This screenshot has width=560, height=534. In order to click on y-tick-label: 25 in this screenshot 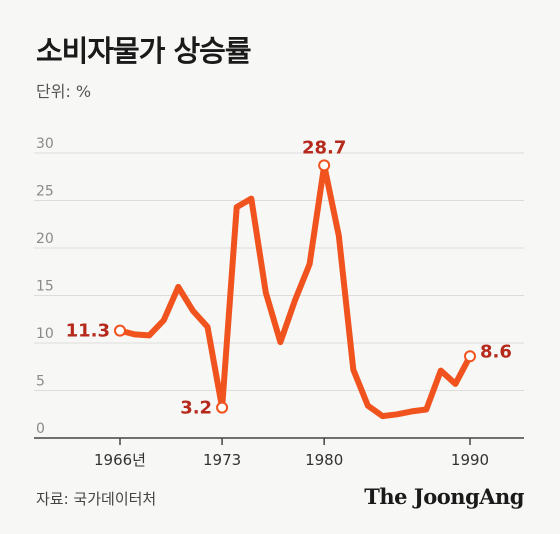, I will do `click(45, 192)`.